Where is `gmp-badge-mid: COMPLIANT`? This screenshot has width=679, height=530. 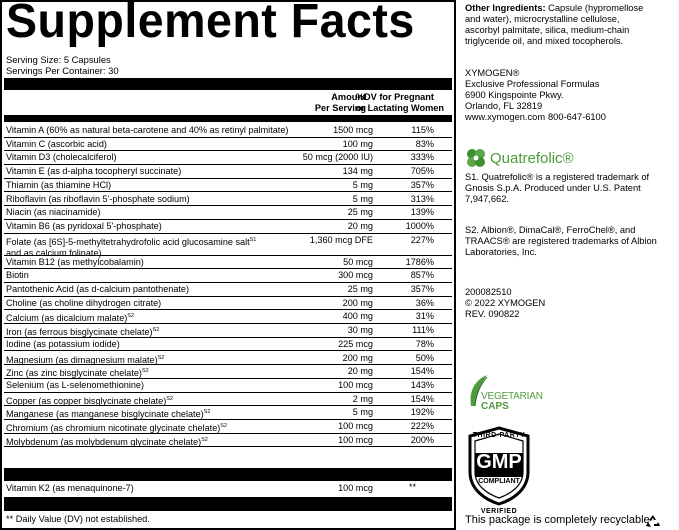
gmp-badge-mid: COMPLIANT is located at coordinates (499, 481).